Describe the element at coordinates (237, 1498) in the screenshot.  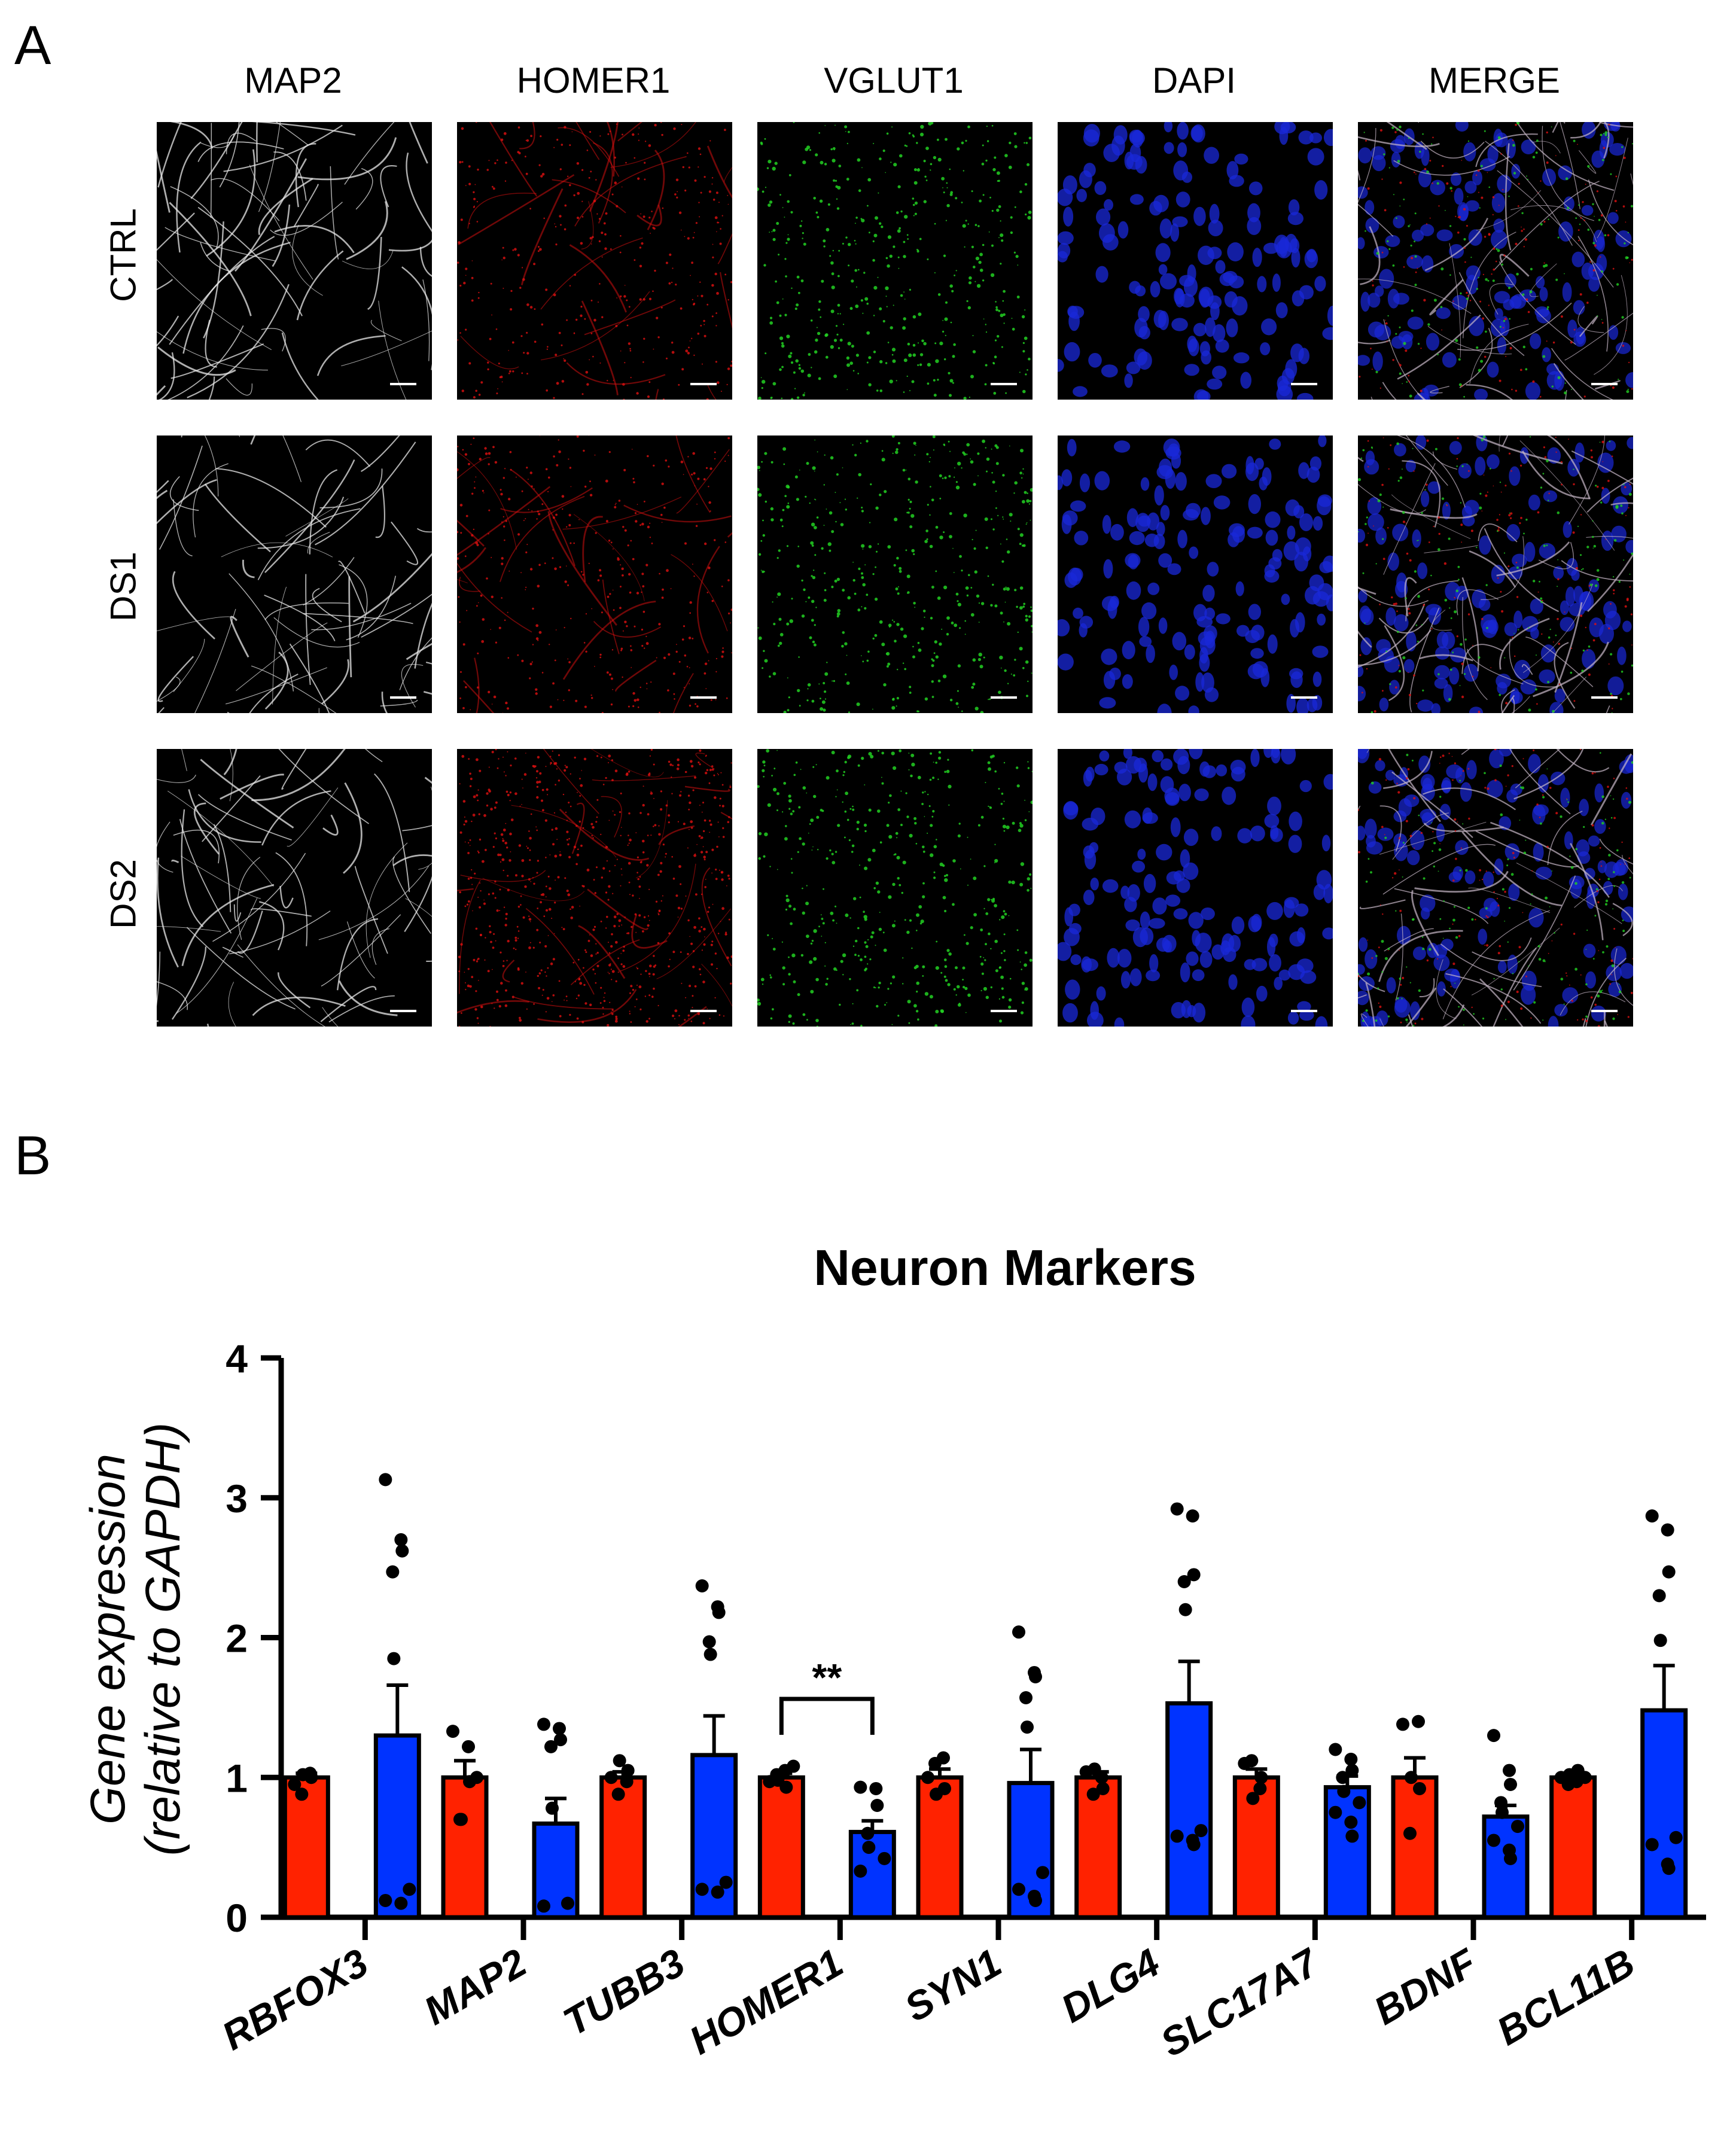
I see `y-tick-label: 3` at that location.